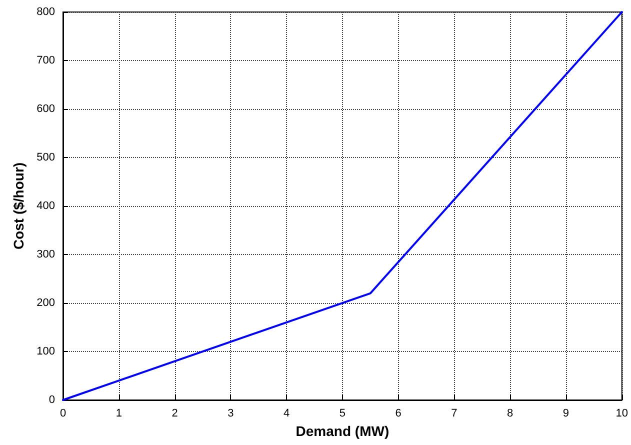 Image resolution: width=631 pixels, height=445 pixels. Describe the element at coordinates (51, 400) in the screenshot. I see `y-tick-label: 0` at that location.